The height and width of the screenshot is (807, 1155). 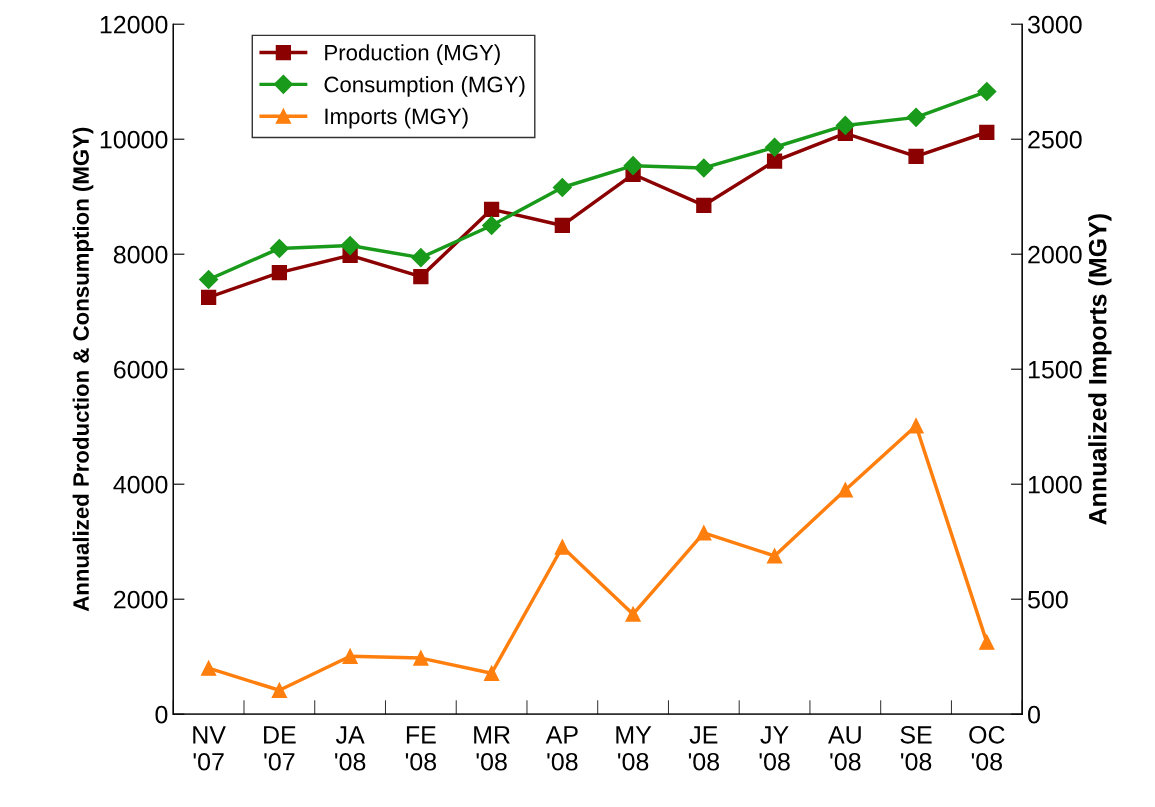 What do you see at coordinates (140, 484) in the screenshot?
I see `y-tick-label: 4000` at bounding box center [140, 484].